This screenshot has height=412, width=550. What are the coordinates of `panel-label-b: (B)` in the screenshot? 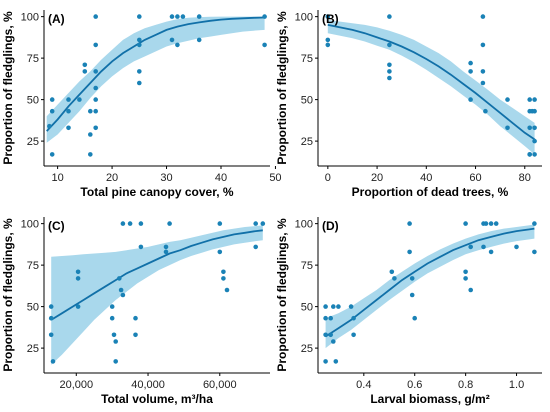 It's located at (330, 19).